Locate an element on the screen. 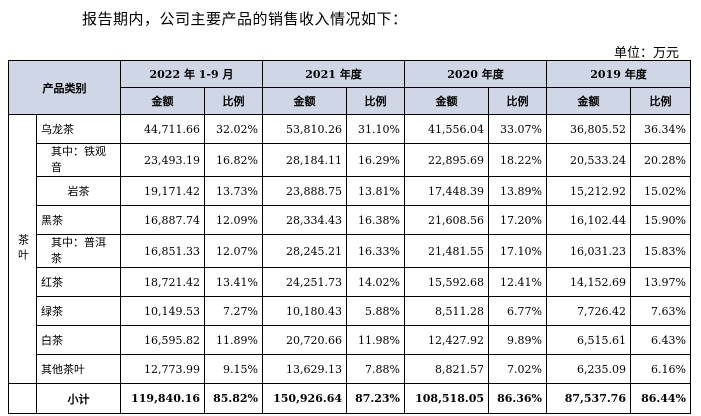 The width and height of the screenshot is (701, 416). cell: 17.10% is located at coordinates (517, 251).